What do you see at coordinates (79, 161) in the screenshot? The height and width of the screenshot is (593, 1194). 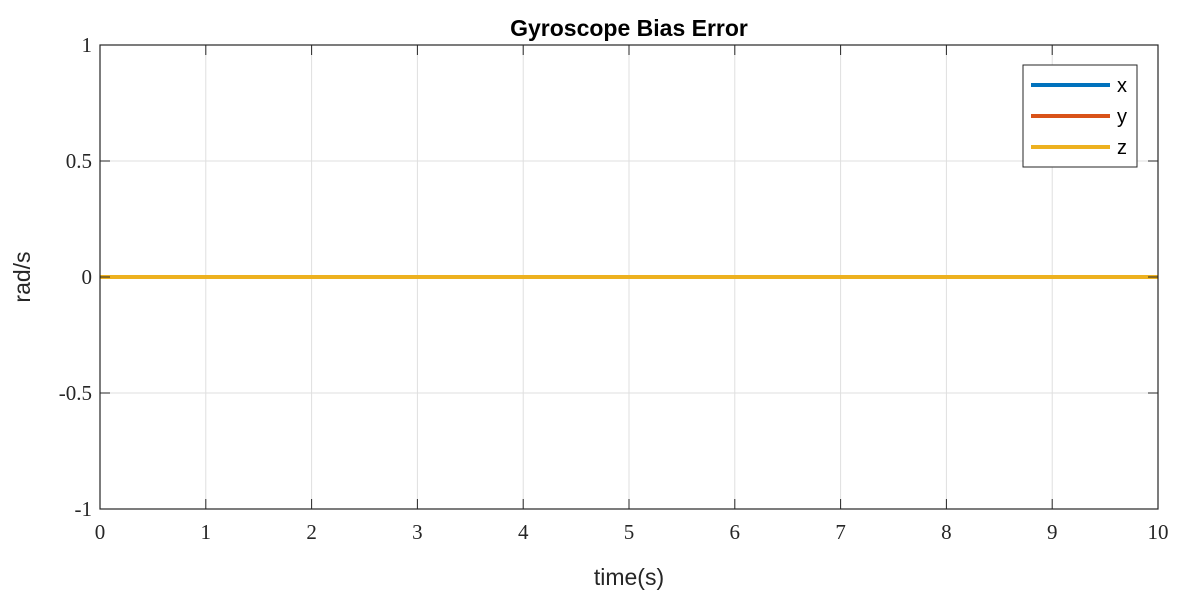 I see `y-tick-label: 0.5` at bounding box center [79, 161].